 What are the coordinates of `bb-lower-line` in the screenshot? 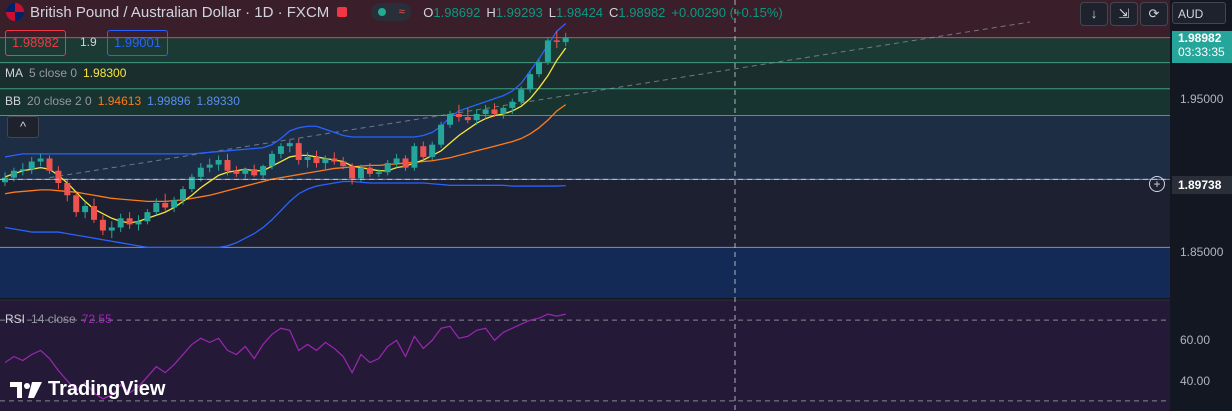 It's located at (285, 214).